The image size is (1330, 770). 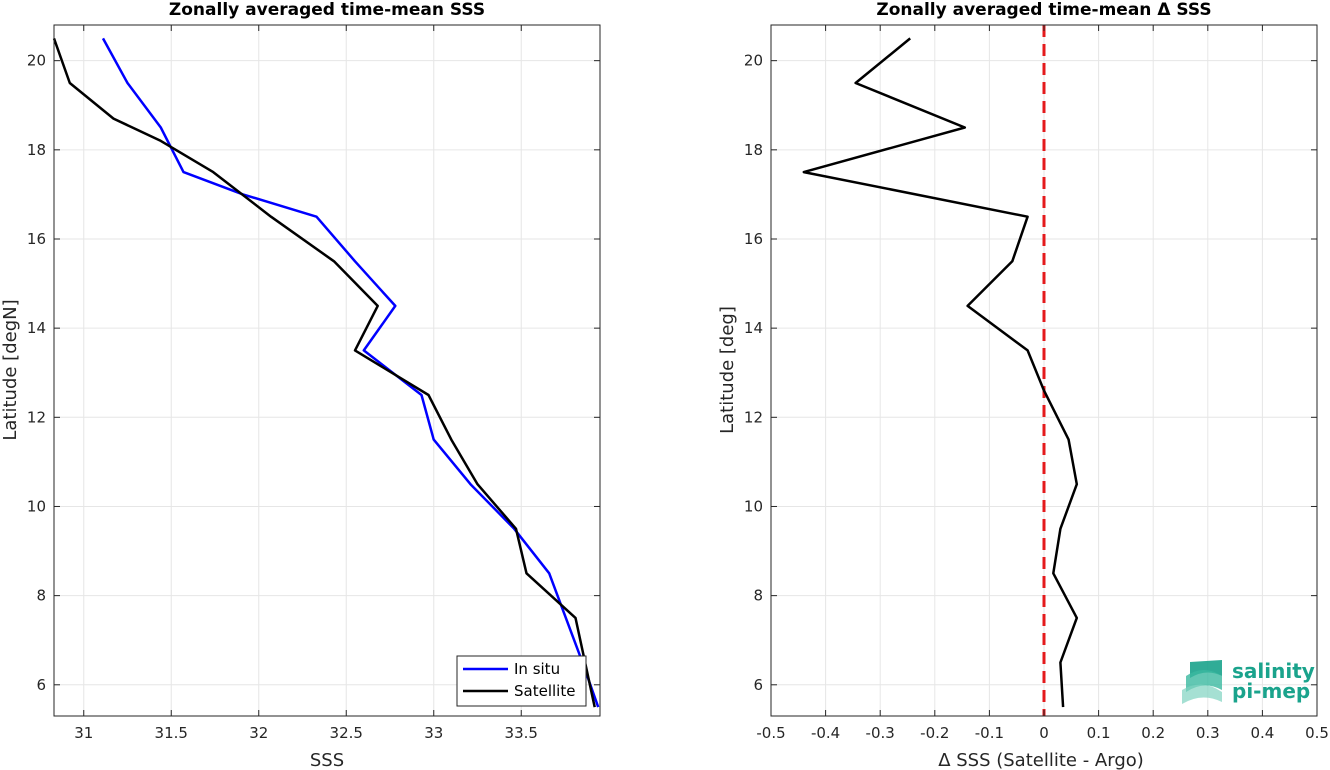 I want to click on left-y-tick-label: 10, so click(x=36, y=506).